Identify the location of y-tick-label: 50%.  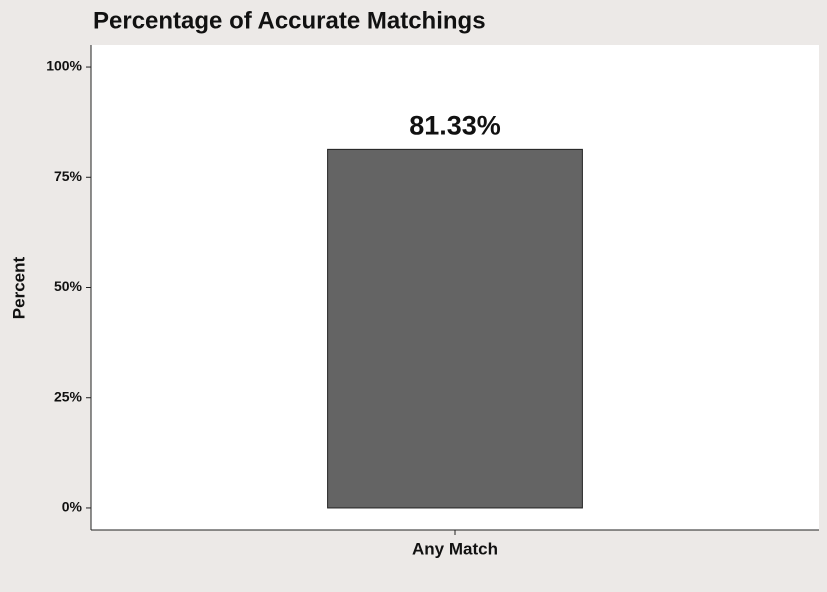
(68, 286).